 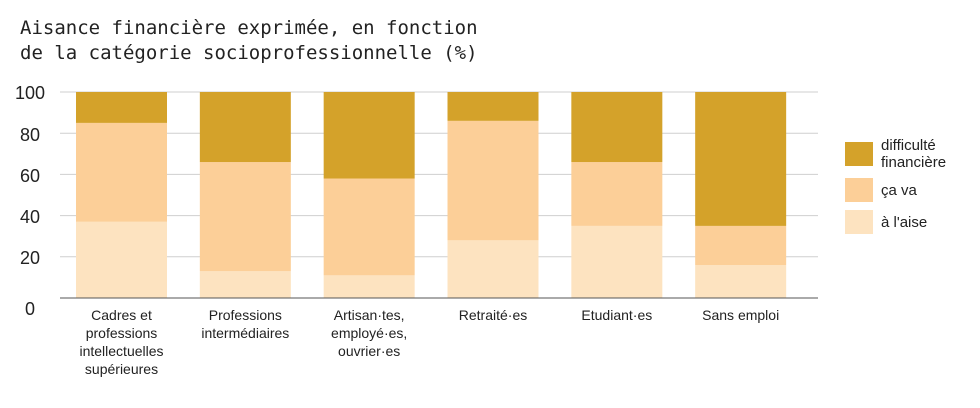 What do you see at coordinates (249, 53) in the screenshot?
I see `chart-title-line-2: de la catégorie socioprofessionnelle (%)` at bounding box center [249, 53].